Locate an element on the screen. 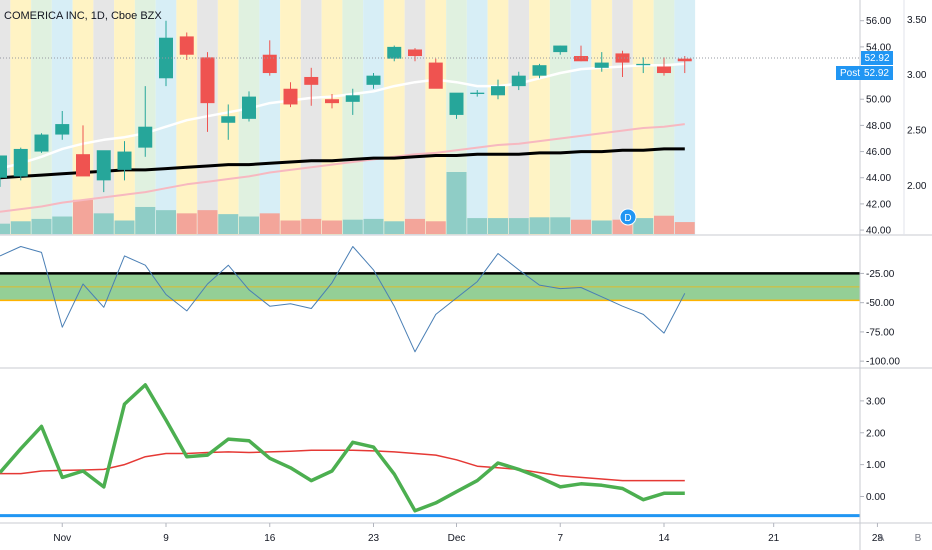  time-tick-label: 28 is located at coordinates (878, 538).